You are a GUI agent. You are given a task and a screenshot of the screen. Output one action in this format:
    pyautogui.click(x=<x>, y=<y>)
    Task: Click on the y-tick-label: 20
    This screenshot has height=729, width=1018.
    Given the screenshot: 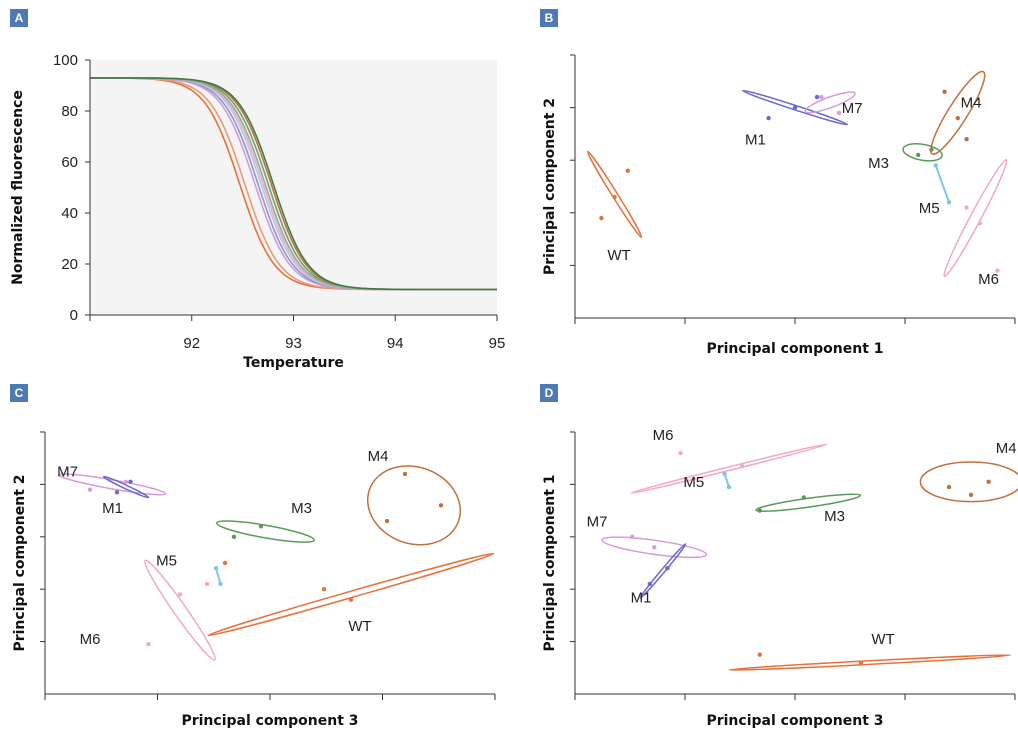 What is the action you would take?
    pyautogui.click(x=69, y=264)
    